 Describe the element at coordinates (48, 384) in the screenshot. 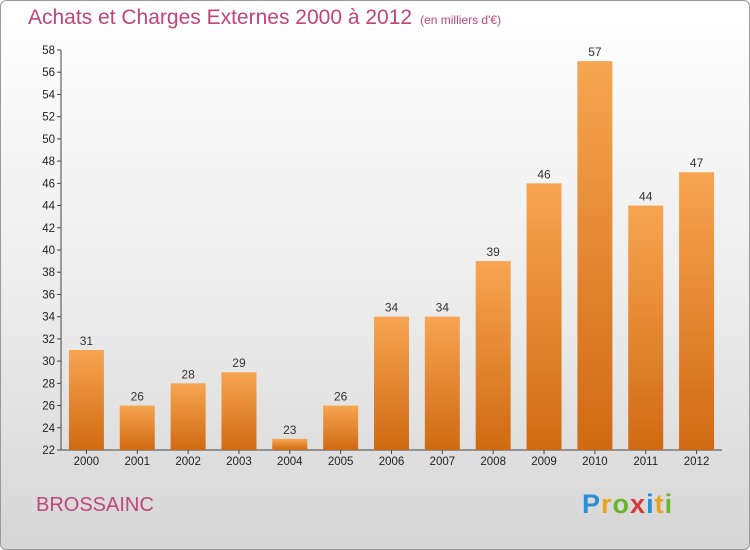

I see `y-tick-label: 28` at that location.